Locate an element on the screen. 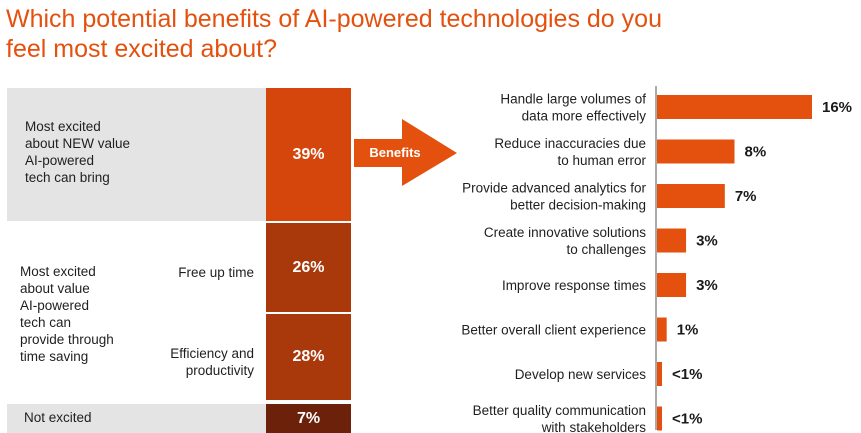 This screenshot has width=861, height=433. efficiency-label: Efficiency and productivity is located at coordinates (212, 362).